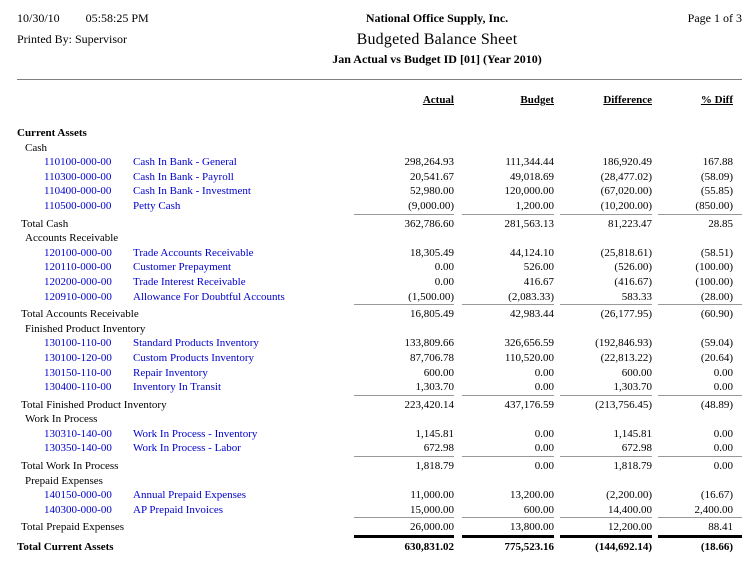 This screenshot has height=563, width=755. Describe the element at coordinates (78, 387) in the screenshot. I see `account-number-link: 130400-110-00` at that location.